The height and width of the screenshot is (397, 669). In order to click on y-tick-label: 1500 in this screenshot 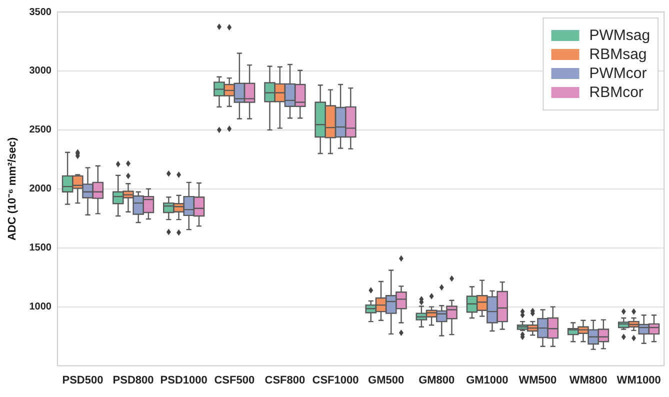, I will do `click(40, 248)`.